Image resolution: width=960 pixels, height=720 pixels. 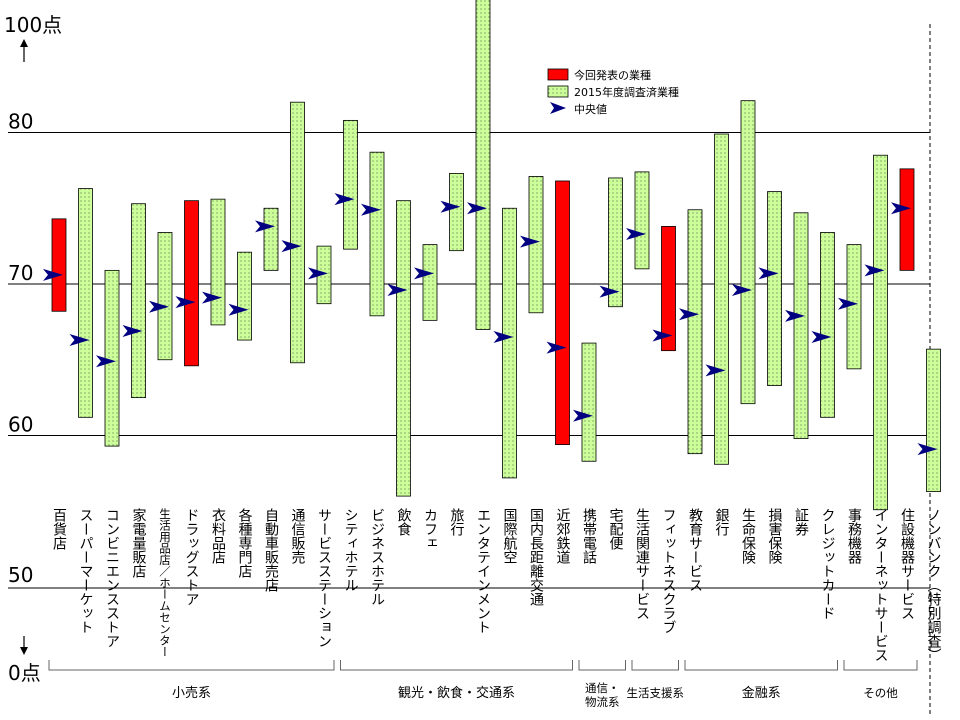 I want to click on group-label: 小売系, so click(x=191, y=693).